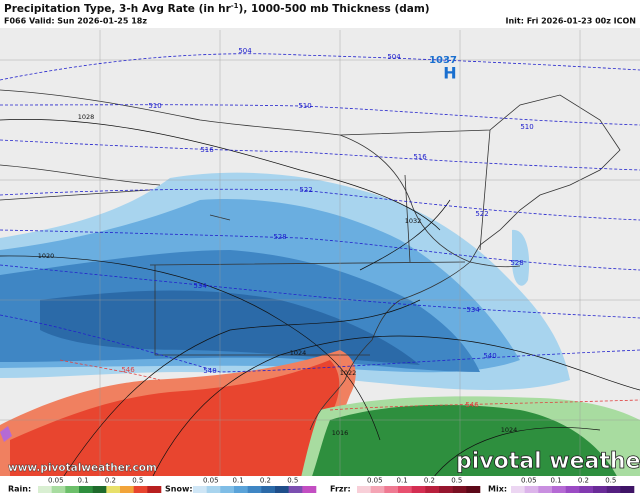 The image size is (640, 494). What do you see at coordinates (449, 73) in the screenshot?
I see `high-letter: H` at bounding box center [449, 73].